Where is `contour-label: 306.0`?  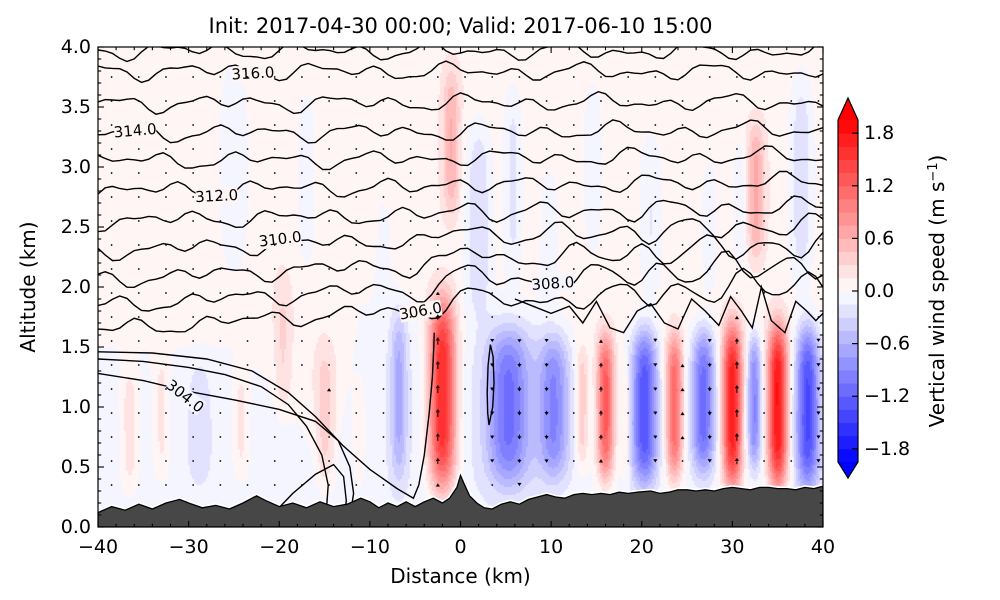
contour-label: 306.0 is located at coordinates (420, 310).